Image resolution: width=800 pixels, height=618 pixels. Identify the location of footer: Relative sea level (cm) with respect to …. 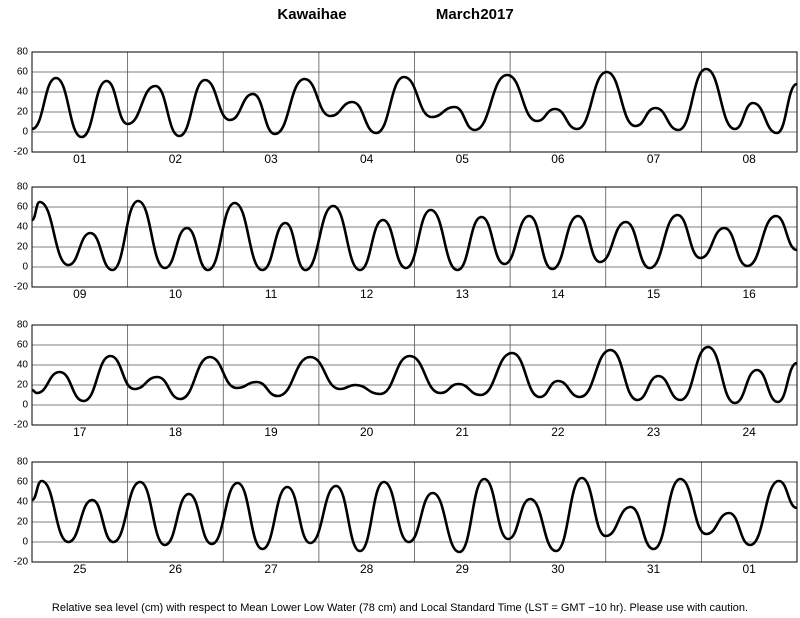
(400, 608).